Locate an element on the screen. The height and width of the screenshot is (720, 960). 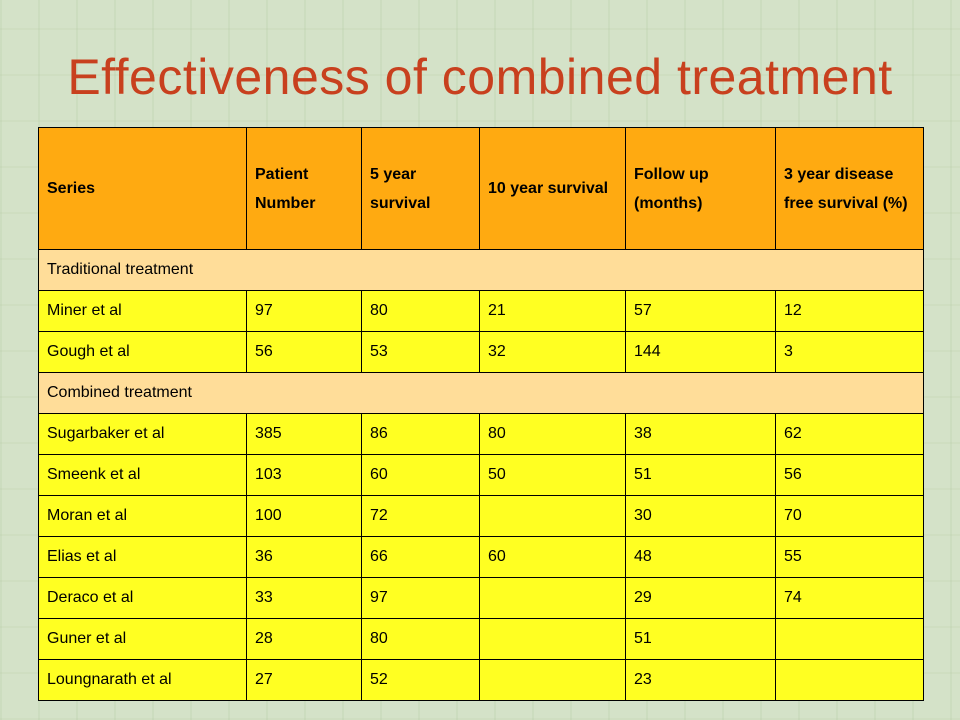
section-row-traditional: Traditional treatment is located at coordinates (481, 270).